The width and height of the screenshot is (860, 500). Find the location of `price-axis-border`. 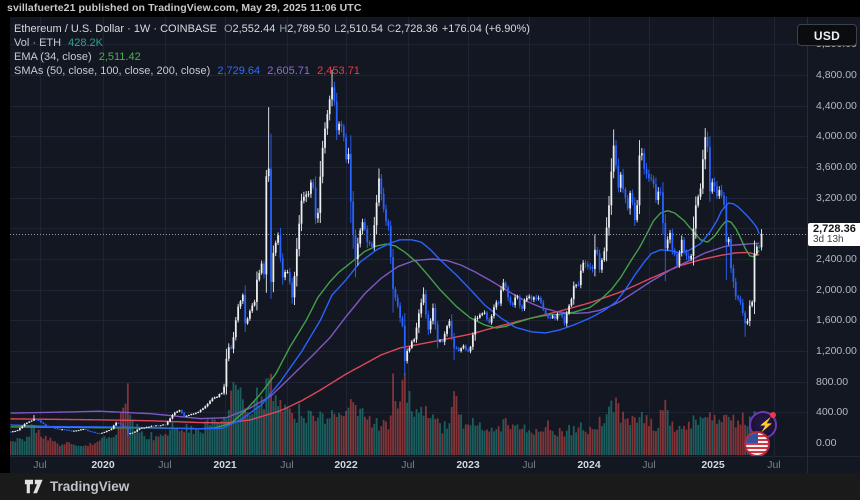

price-axis-border is located at coordinates (807, 245).